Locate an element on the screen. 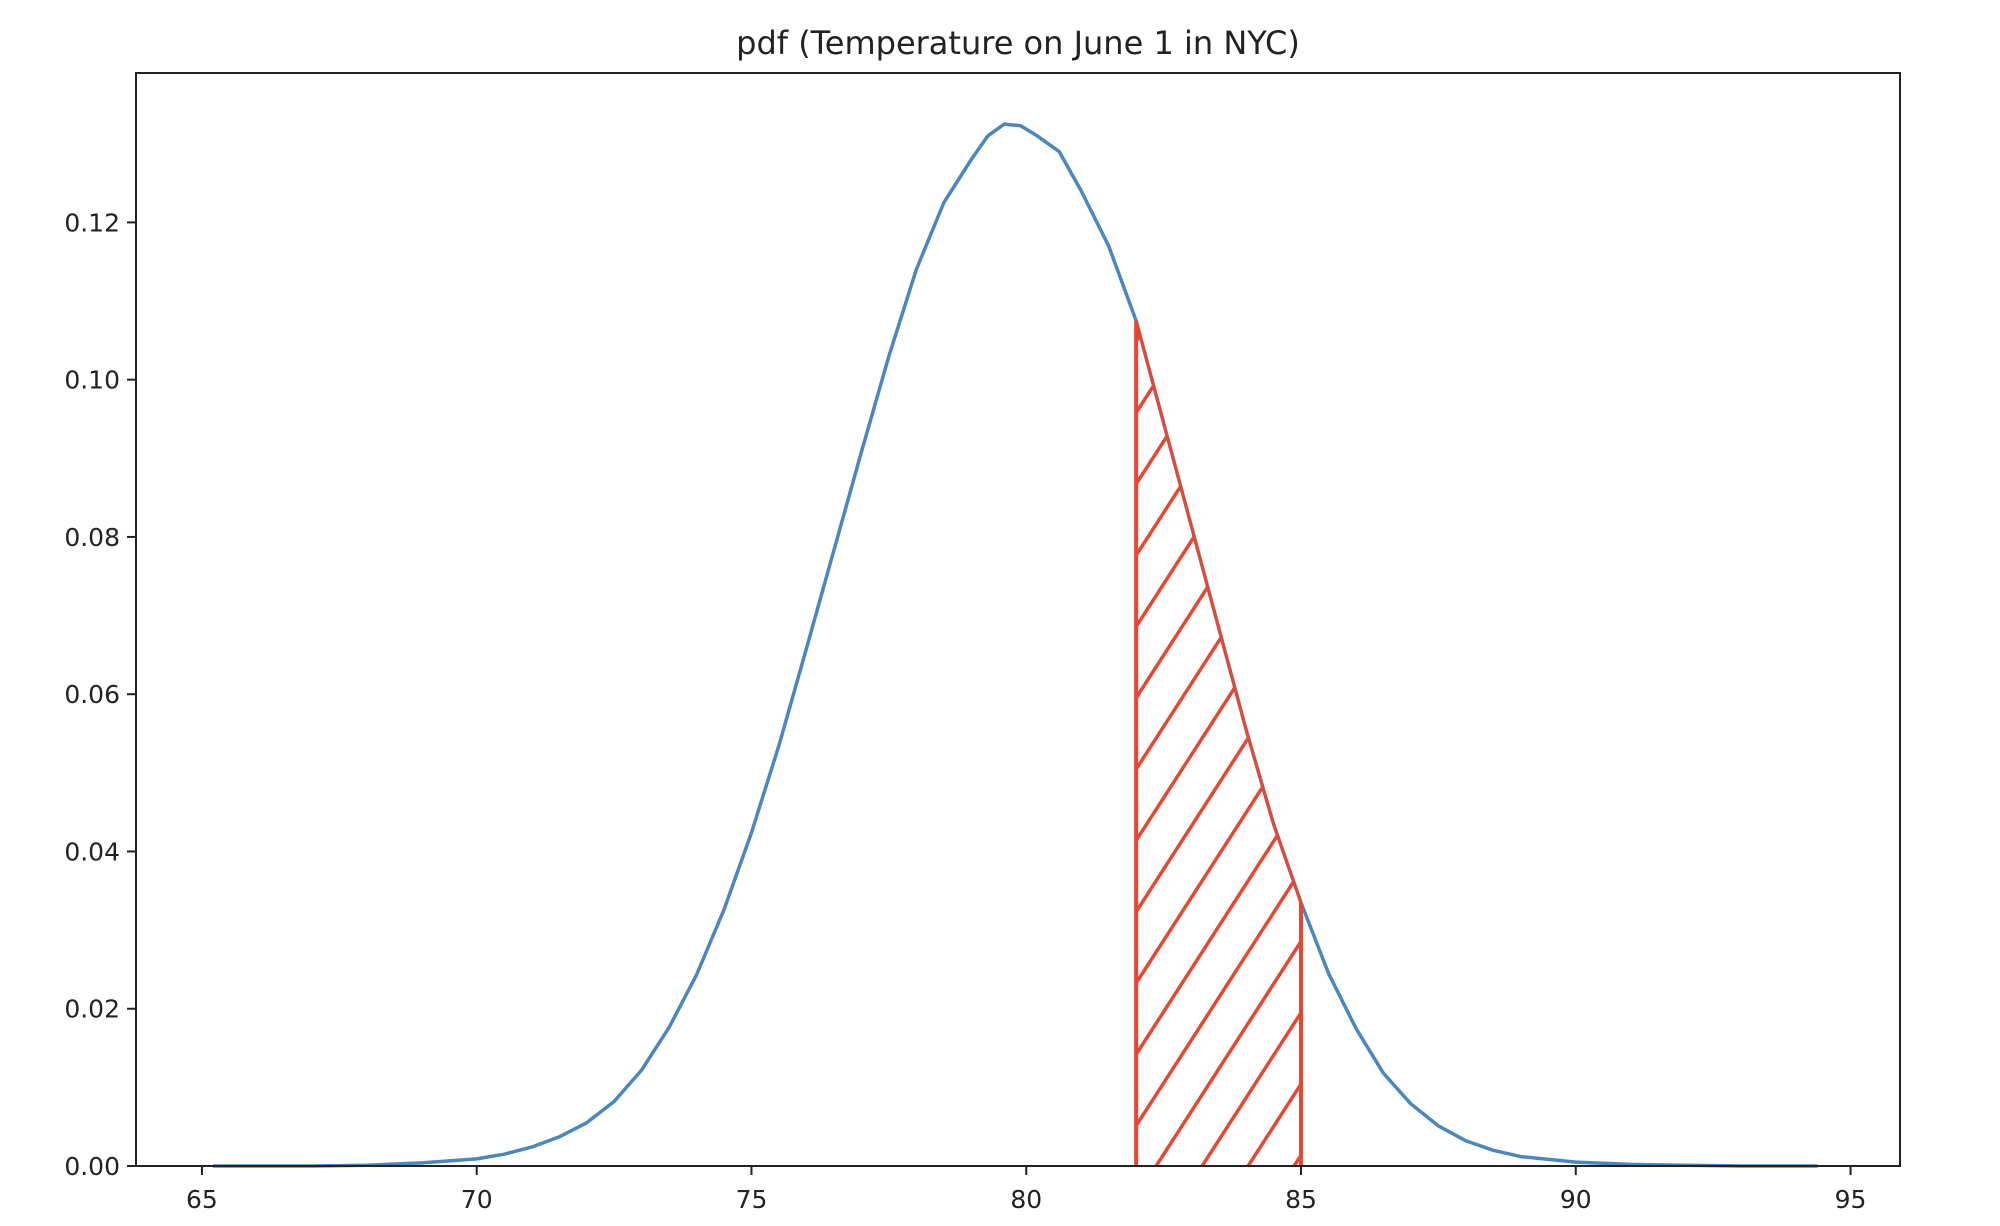 The image size is (2000, 1226). x-tick-label: 80 is located at coordinates (1026, 1199).